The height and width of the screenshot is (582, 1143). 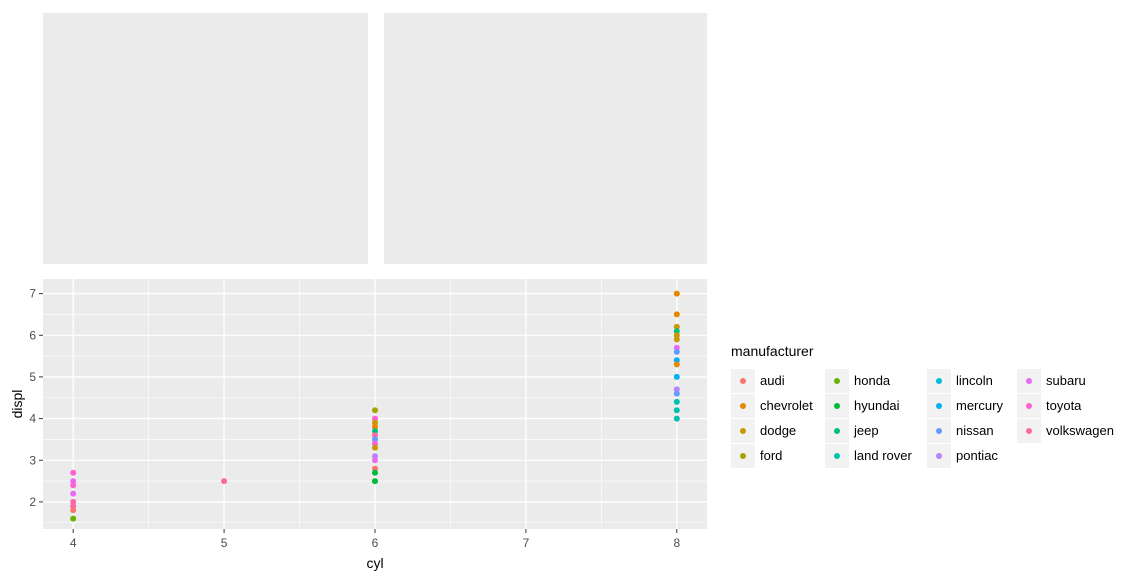 I want to click on x-axis-title: cyl, so click(x=374, y=563).